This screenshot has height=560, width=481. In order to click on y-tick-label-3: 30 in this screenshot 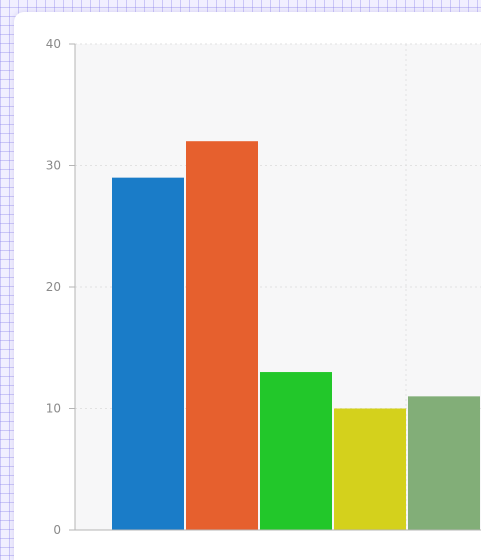, I will do `click(53, 166)`.